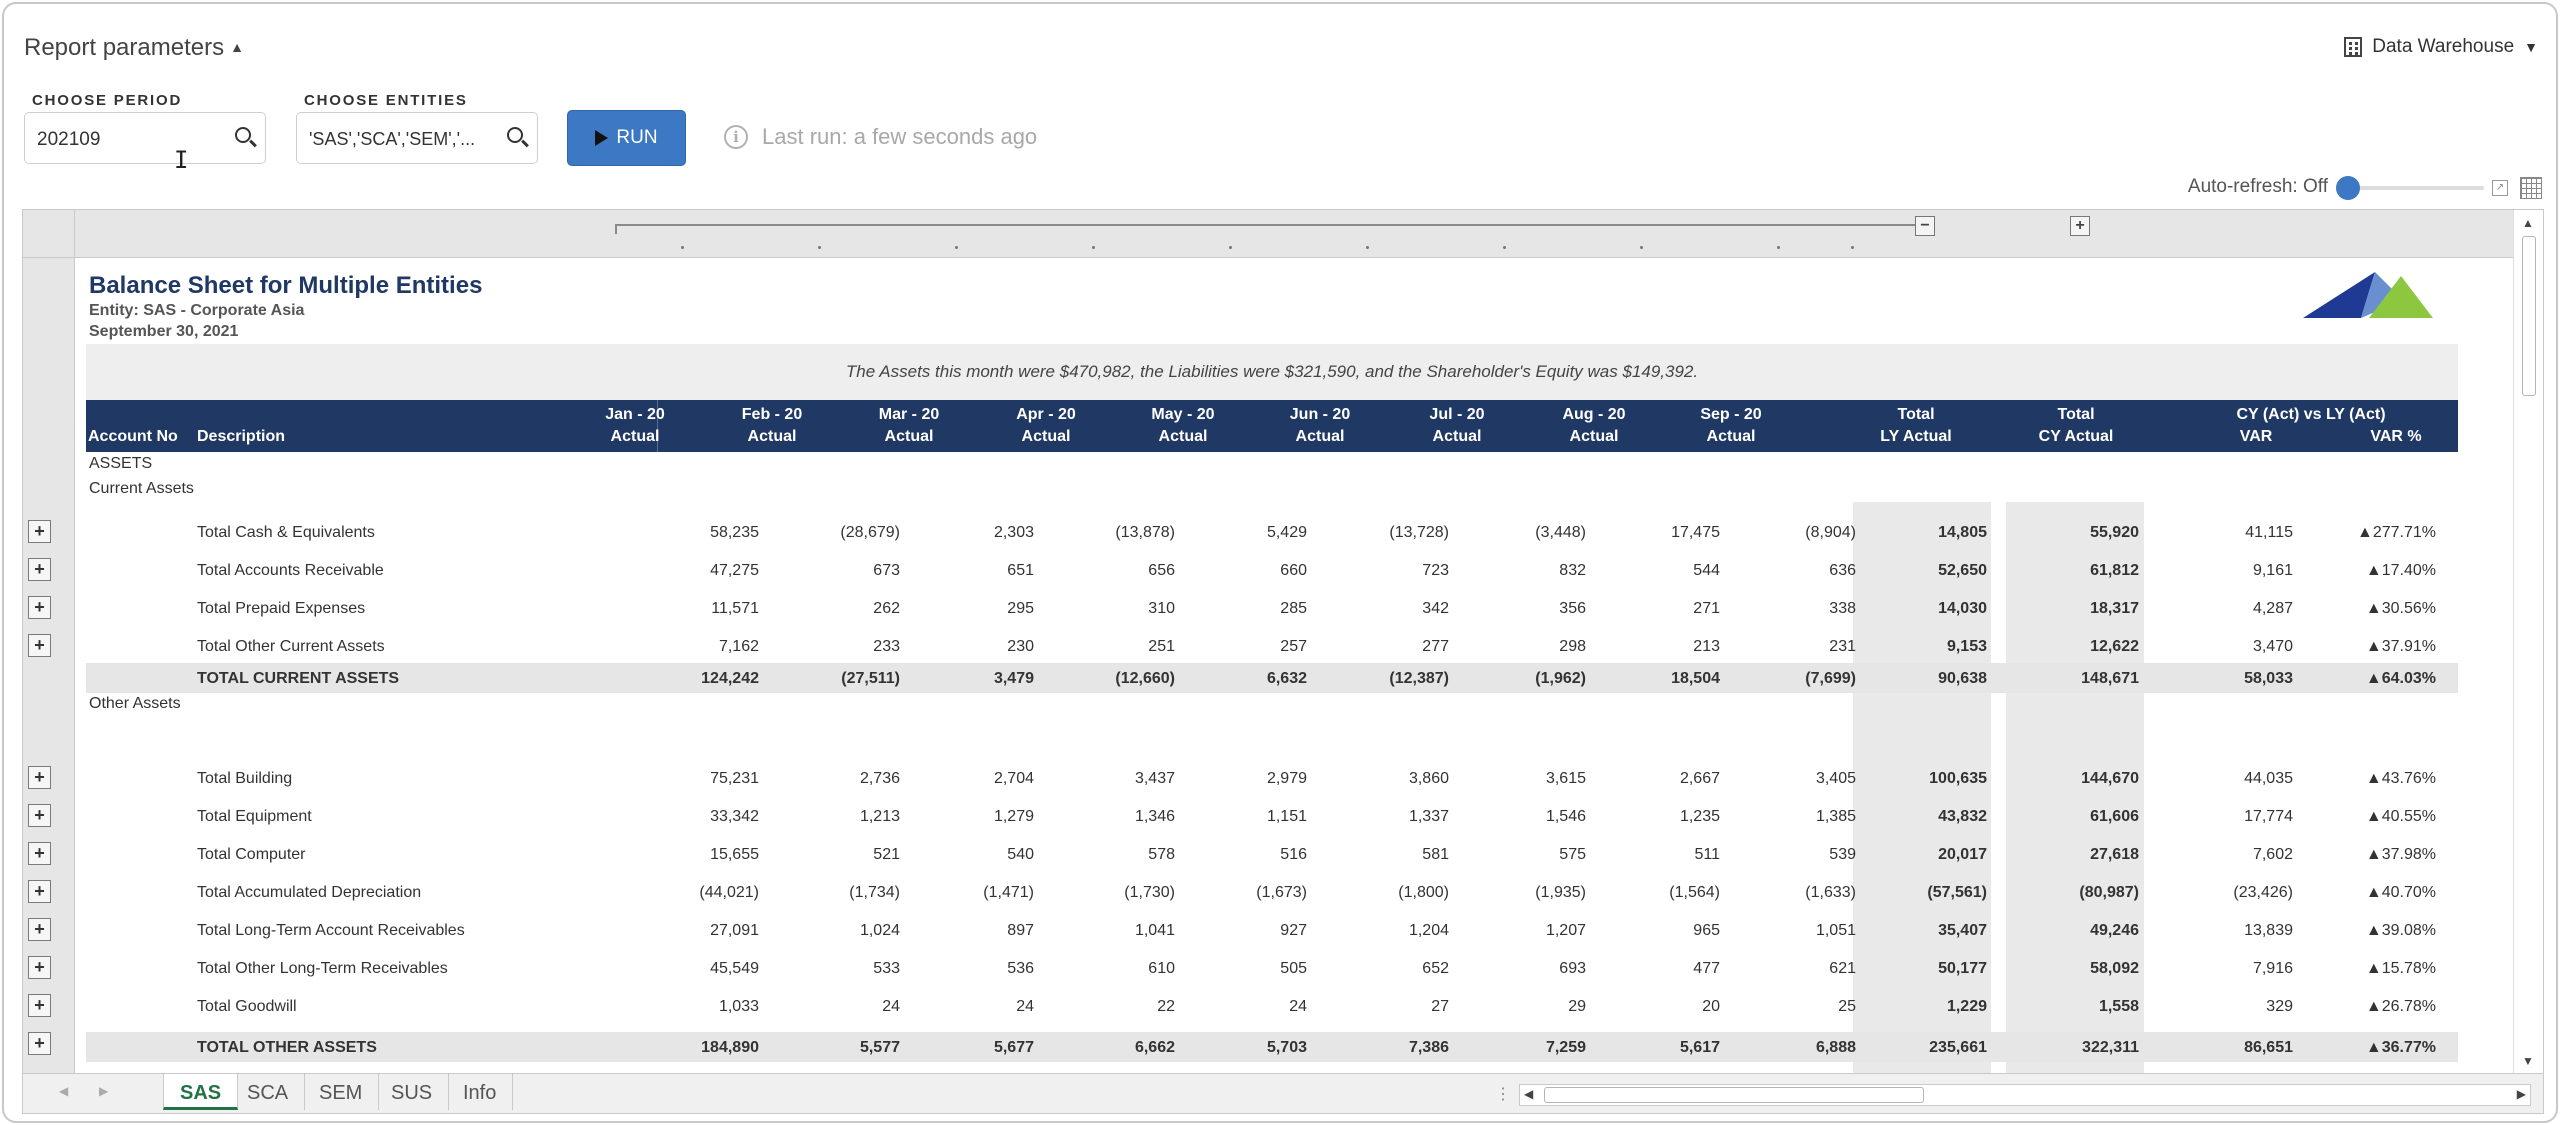  Describe the element at coordinates (2272, 968) in the screenshot. I see `variance-cell: 7,916` at that location.